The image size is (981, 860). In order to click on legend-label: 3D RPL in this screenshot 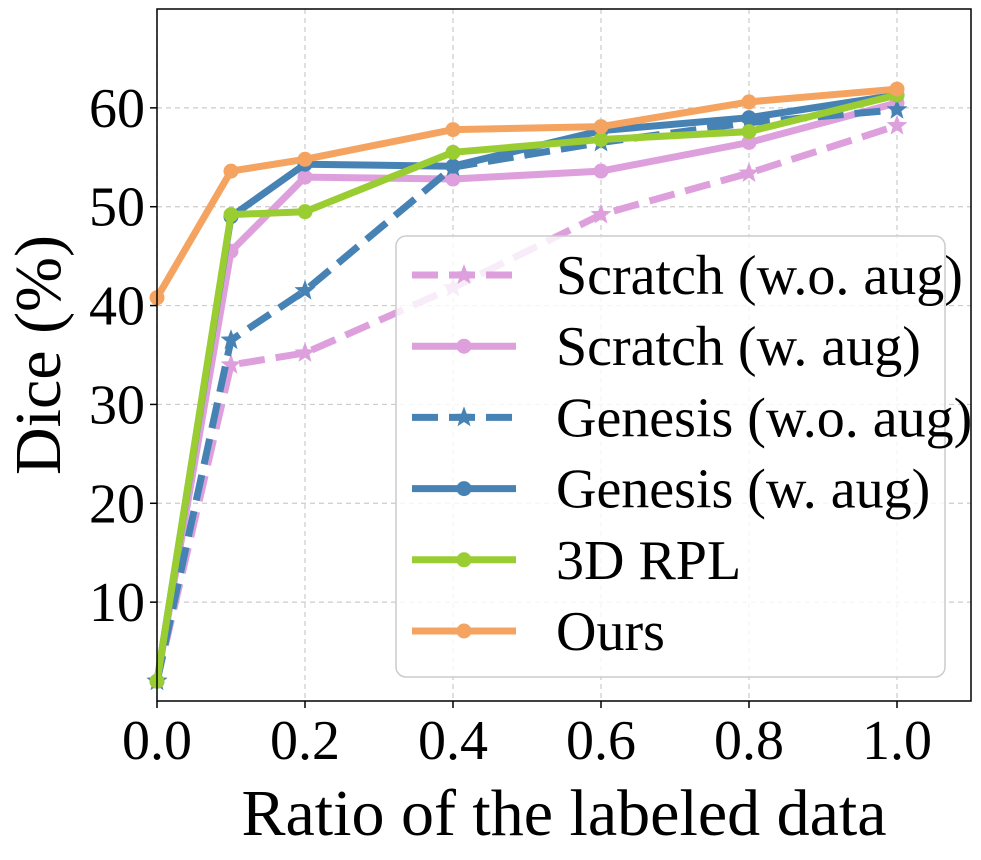, I will do `click(648, 561)`.